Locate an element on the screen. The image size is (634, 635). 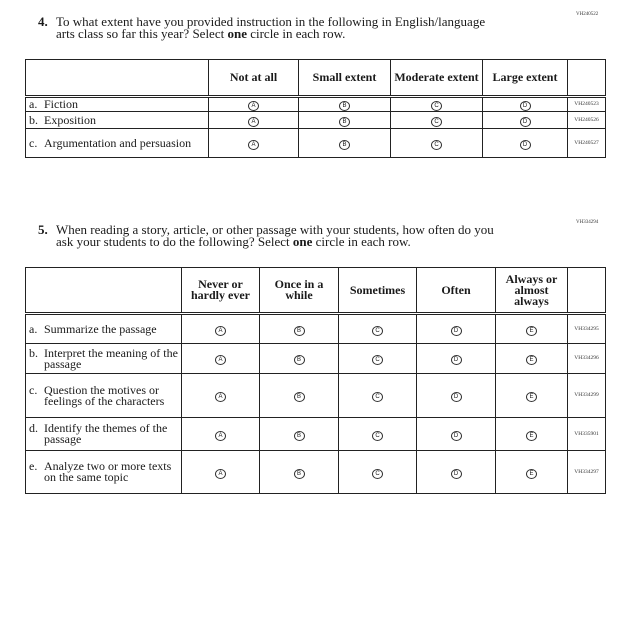
q4-prompt-emphasis: one is located at coordinates (237, 33).